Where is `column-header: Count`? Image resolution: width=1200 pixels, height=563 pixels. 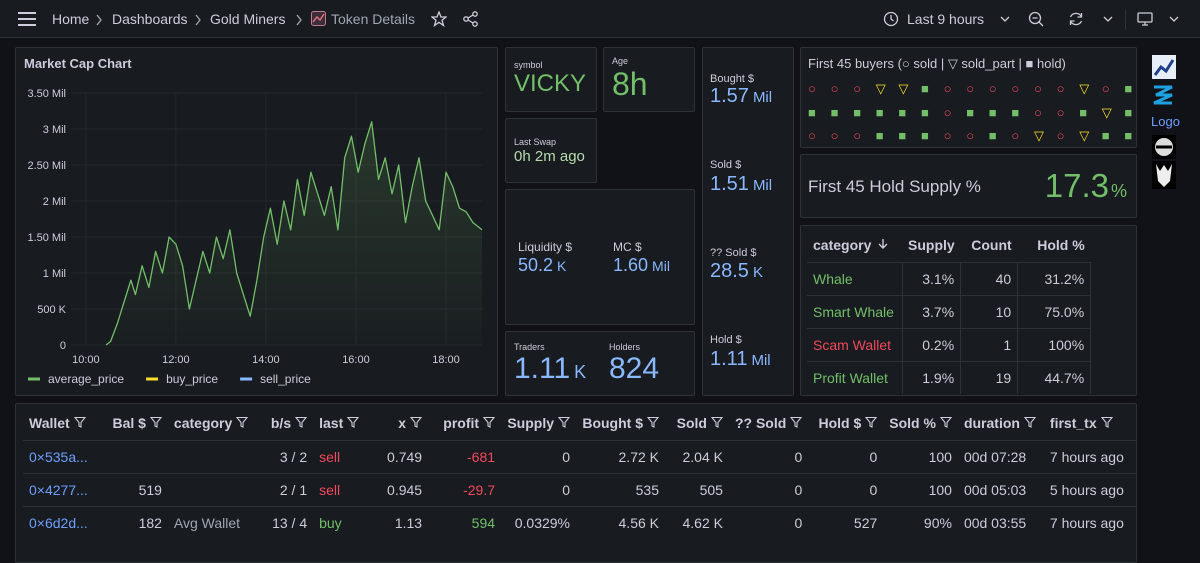 column-header: Count is located at coordinates (989, 245).